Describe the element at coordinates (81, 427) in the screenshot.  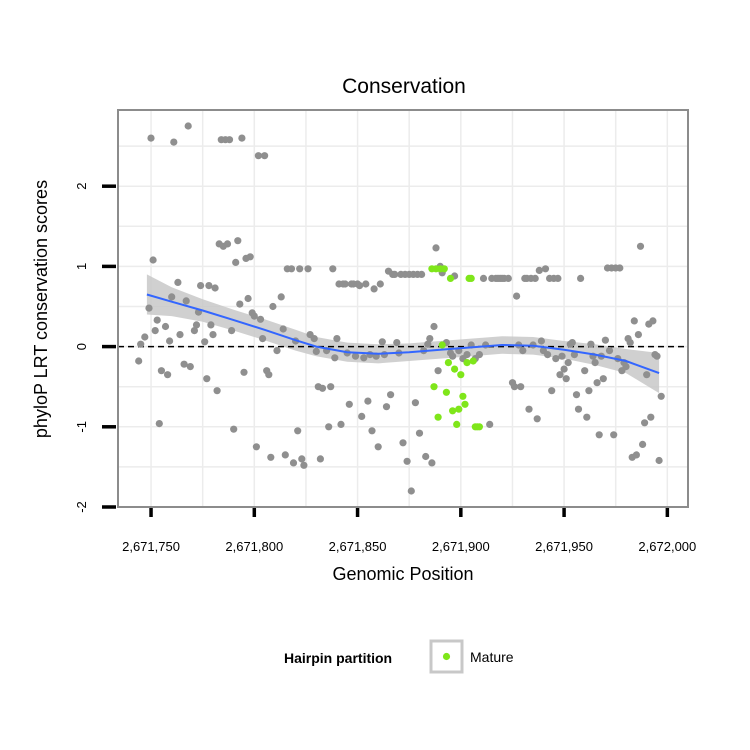
I see `y-tick-label: -1` at that location.